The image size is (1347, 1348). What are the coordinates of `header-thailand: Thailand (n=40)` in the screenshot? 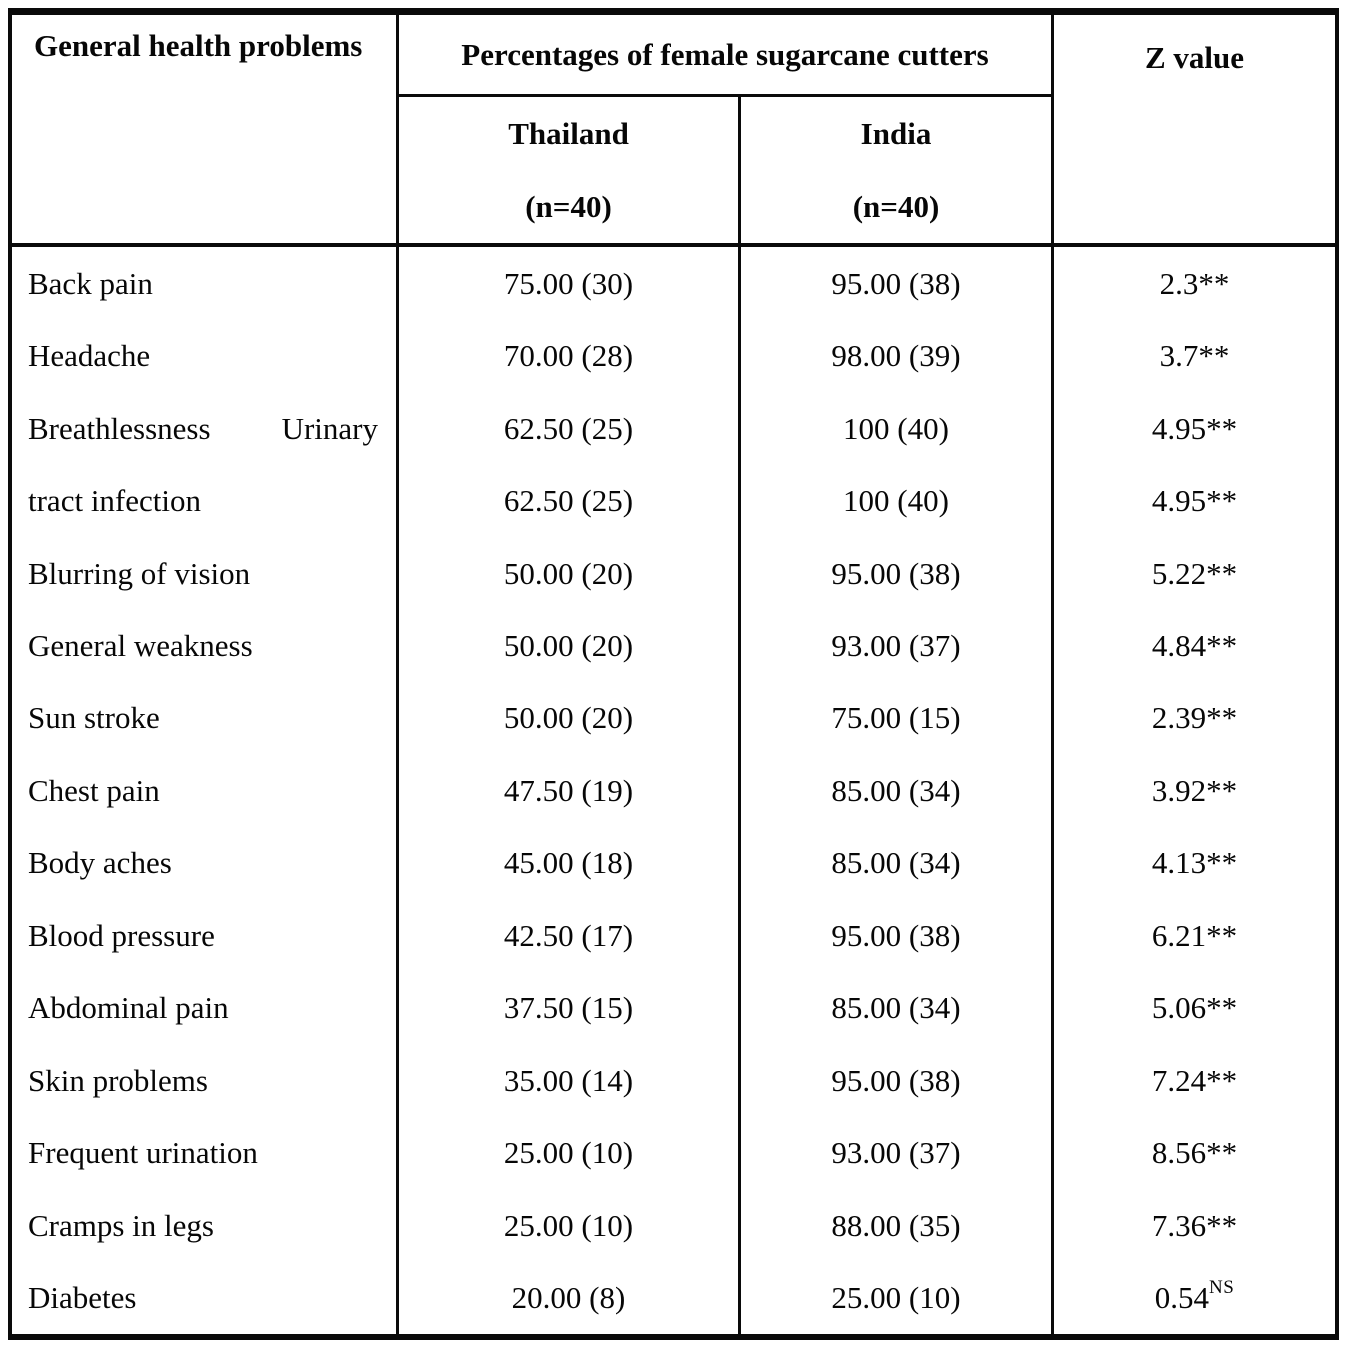 It's located at (570, 172).